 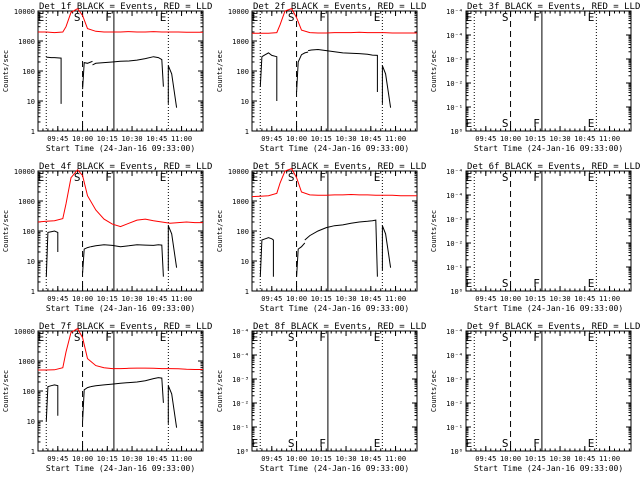 I want to click on y-tick-label: 10⁻³, so click(x=454, y=60).